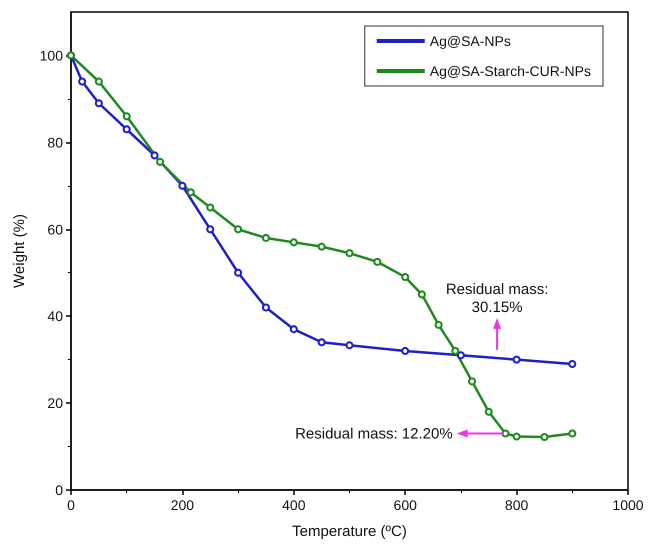 The height and width of the screenshot is (555, 663). Describe the element at coordinates (55, 403) in the screenshot. I see `y-tick-label: 20` at that location.